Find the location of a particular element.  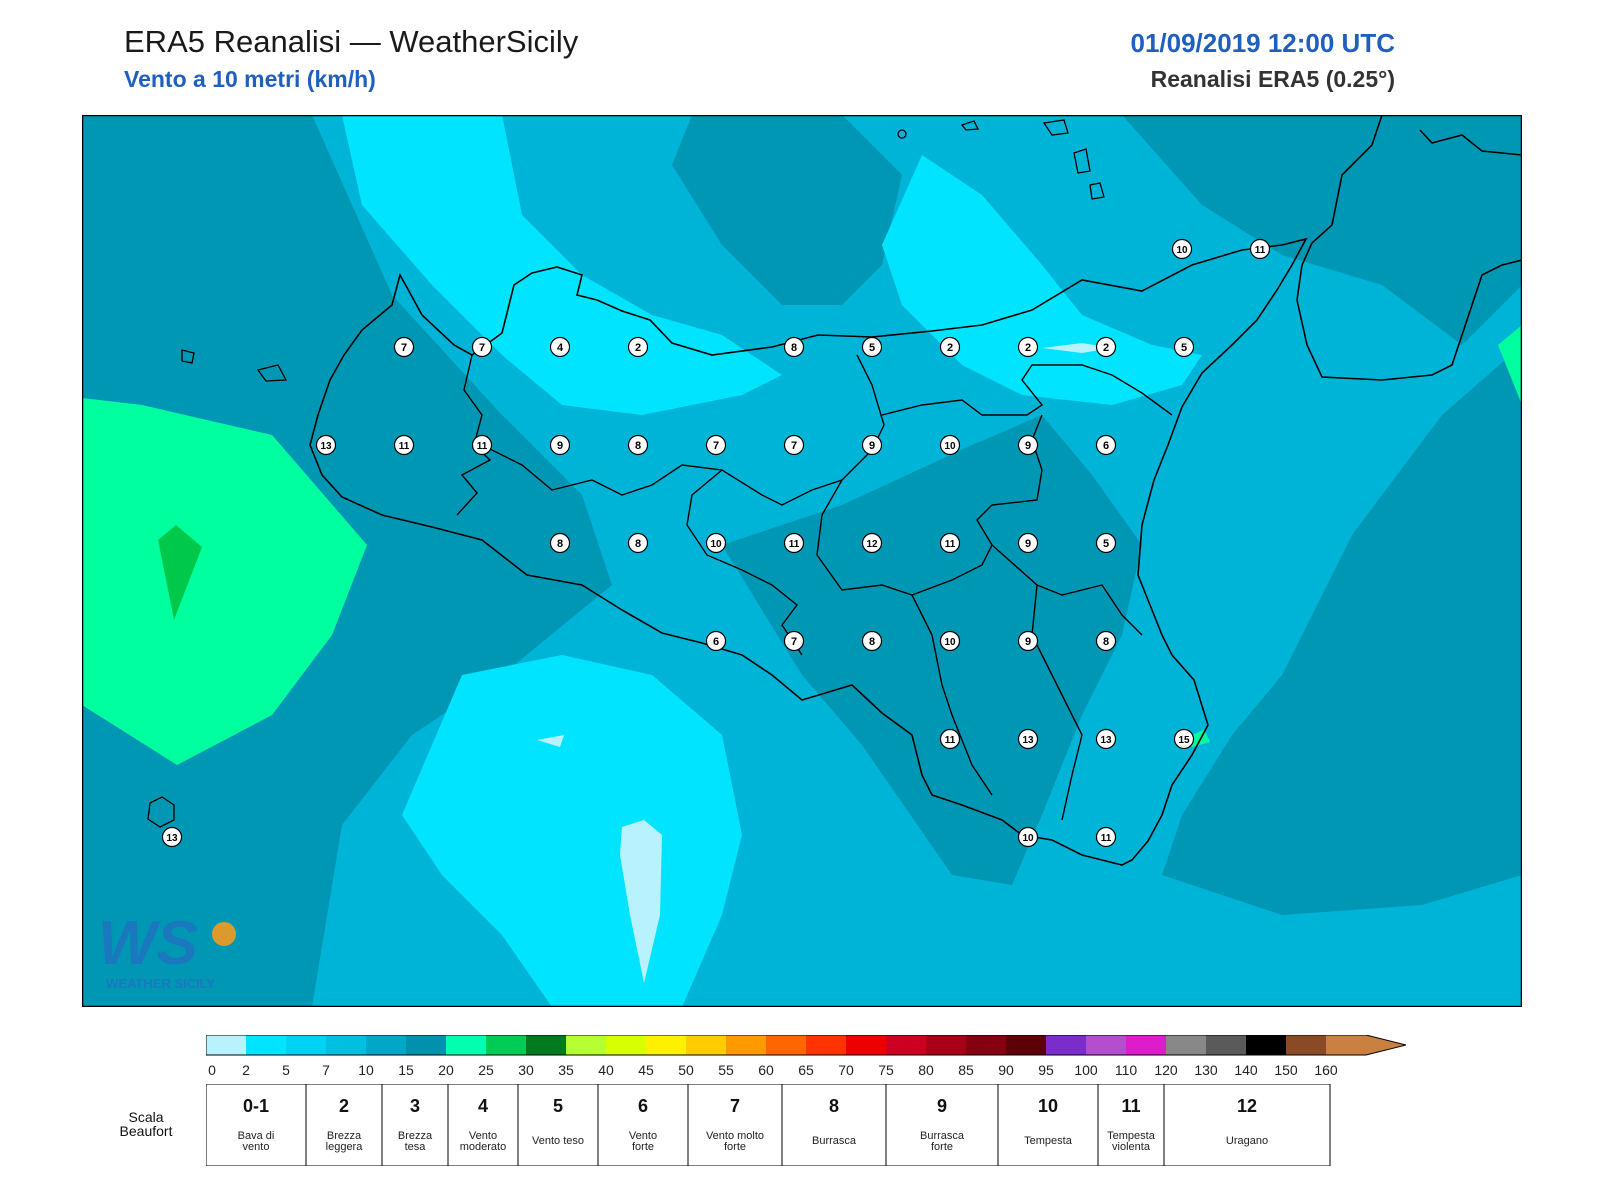

colorbar-tick-label: 45 is located at coordinates (646, 1070).